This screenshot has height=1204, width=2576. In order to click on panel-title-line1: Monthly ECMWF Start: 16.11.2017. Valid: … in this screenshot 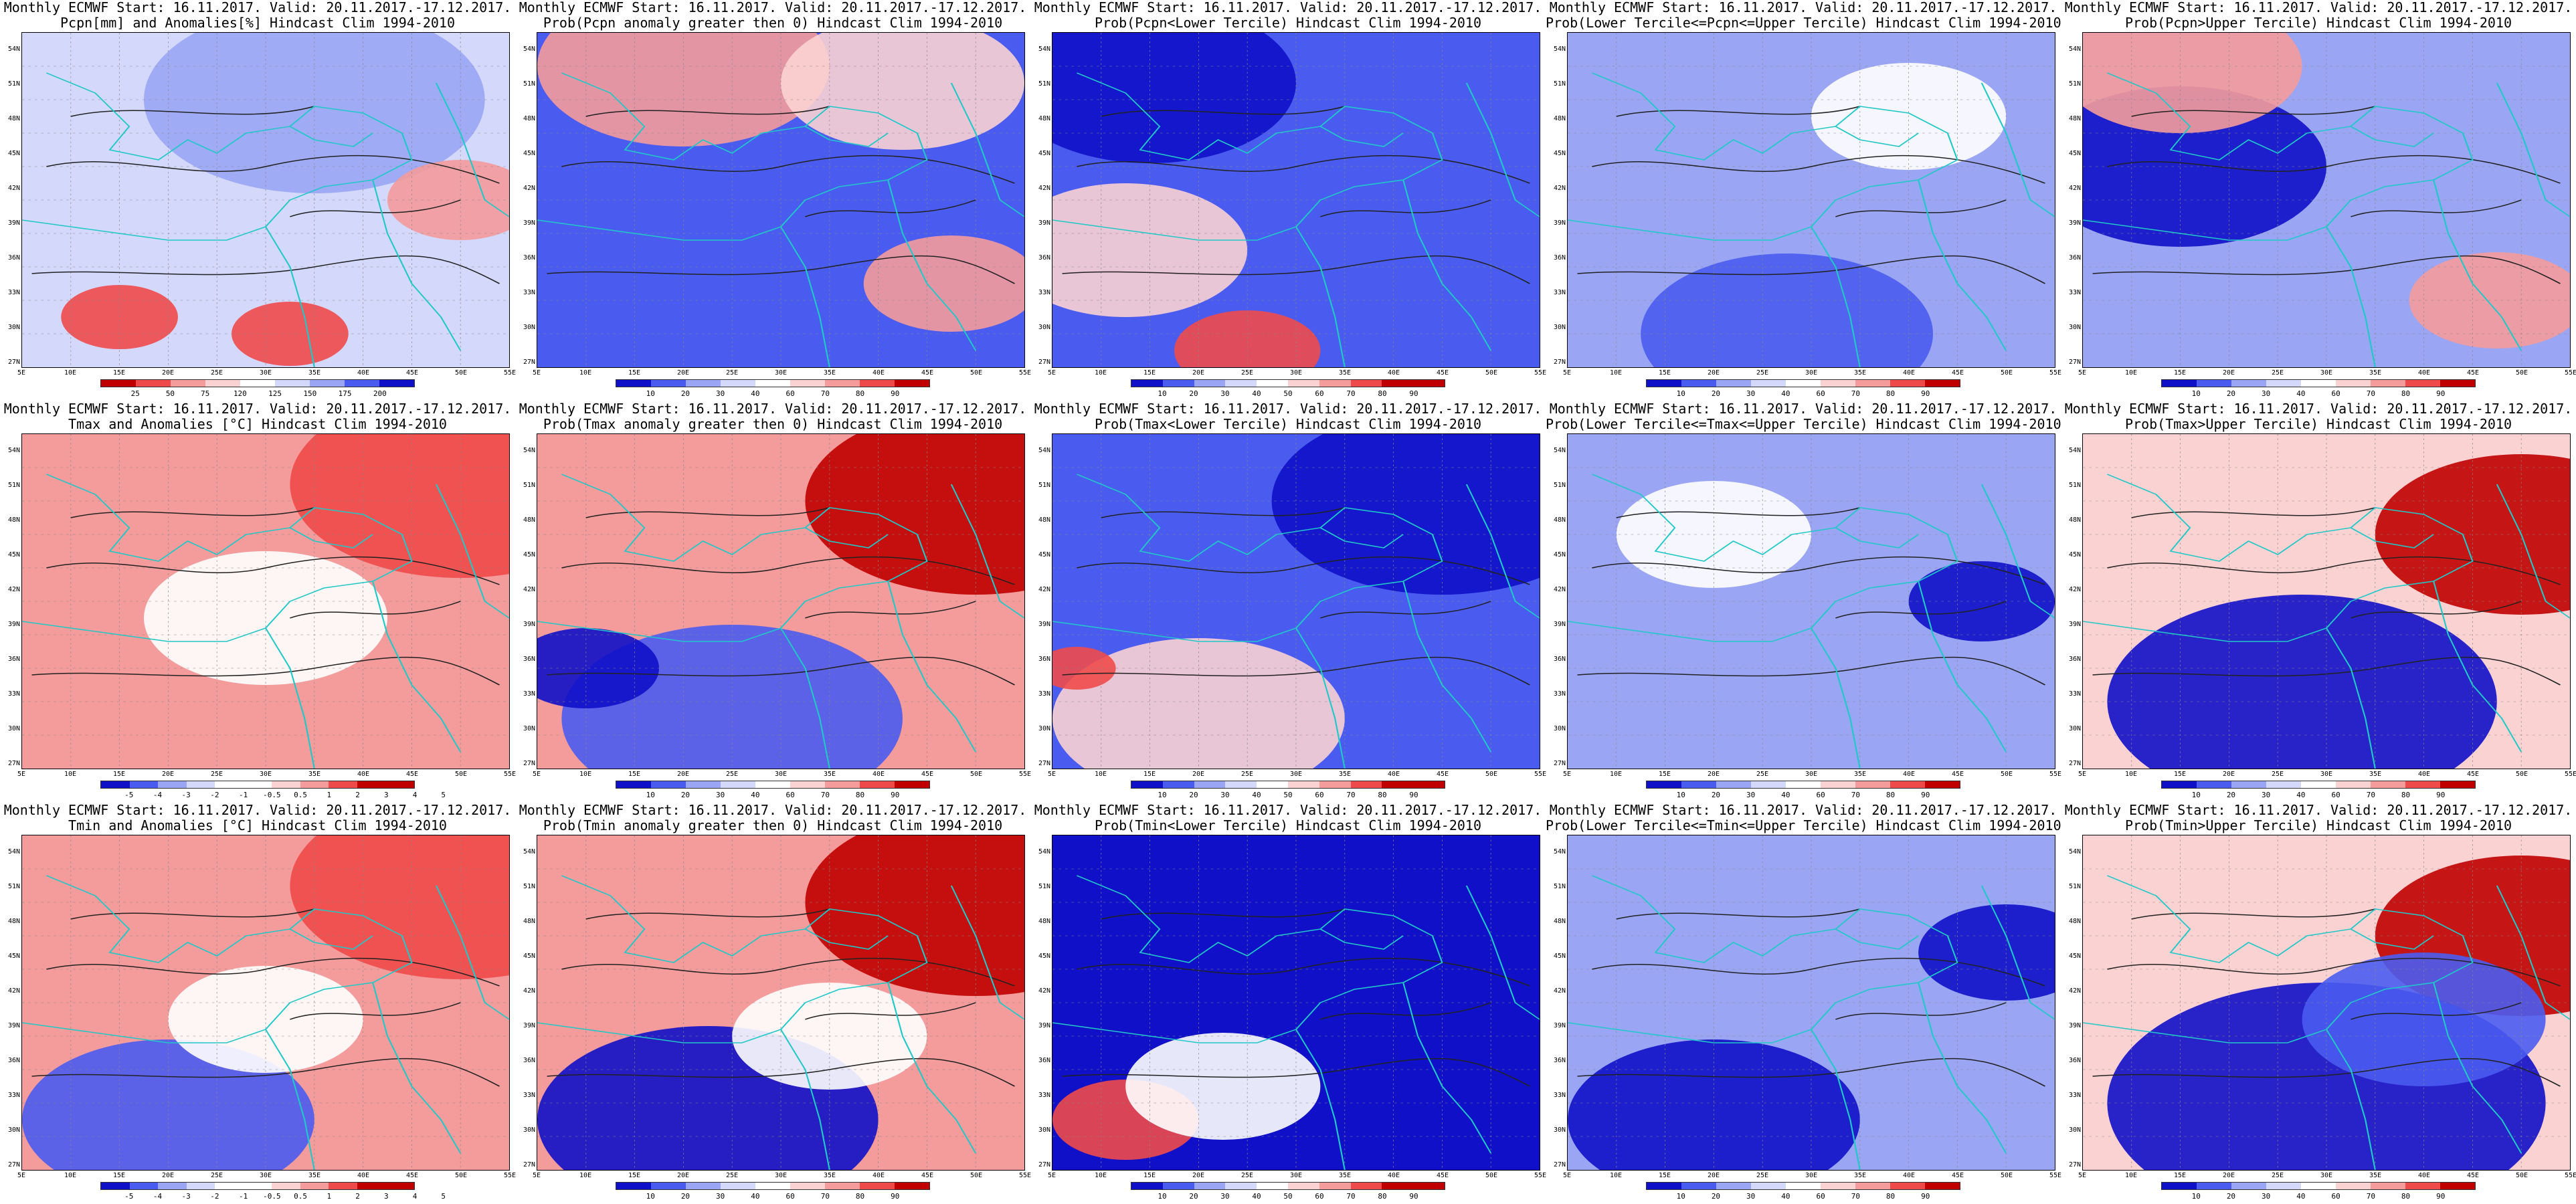, I will do `click(1288, 409)`.